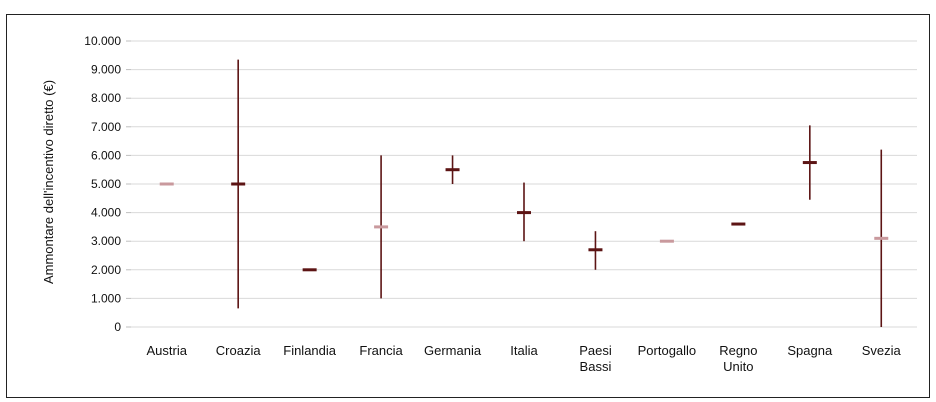 The width and height of the screenshot is (936, 402). What do you see at coordinates (738, 350) in the screenshot?
I see `x-tick-label-line: Regno` at bounding box center [738, 350].